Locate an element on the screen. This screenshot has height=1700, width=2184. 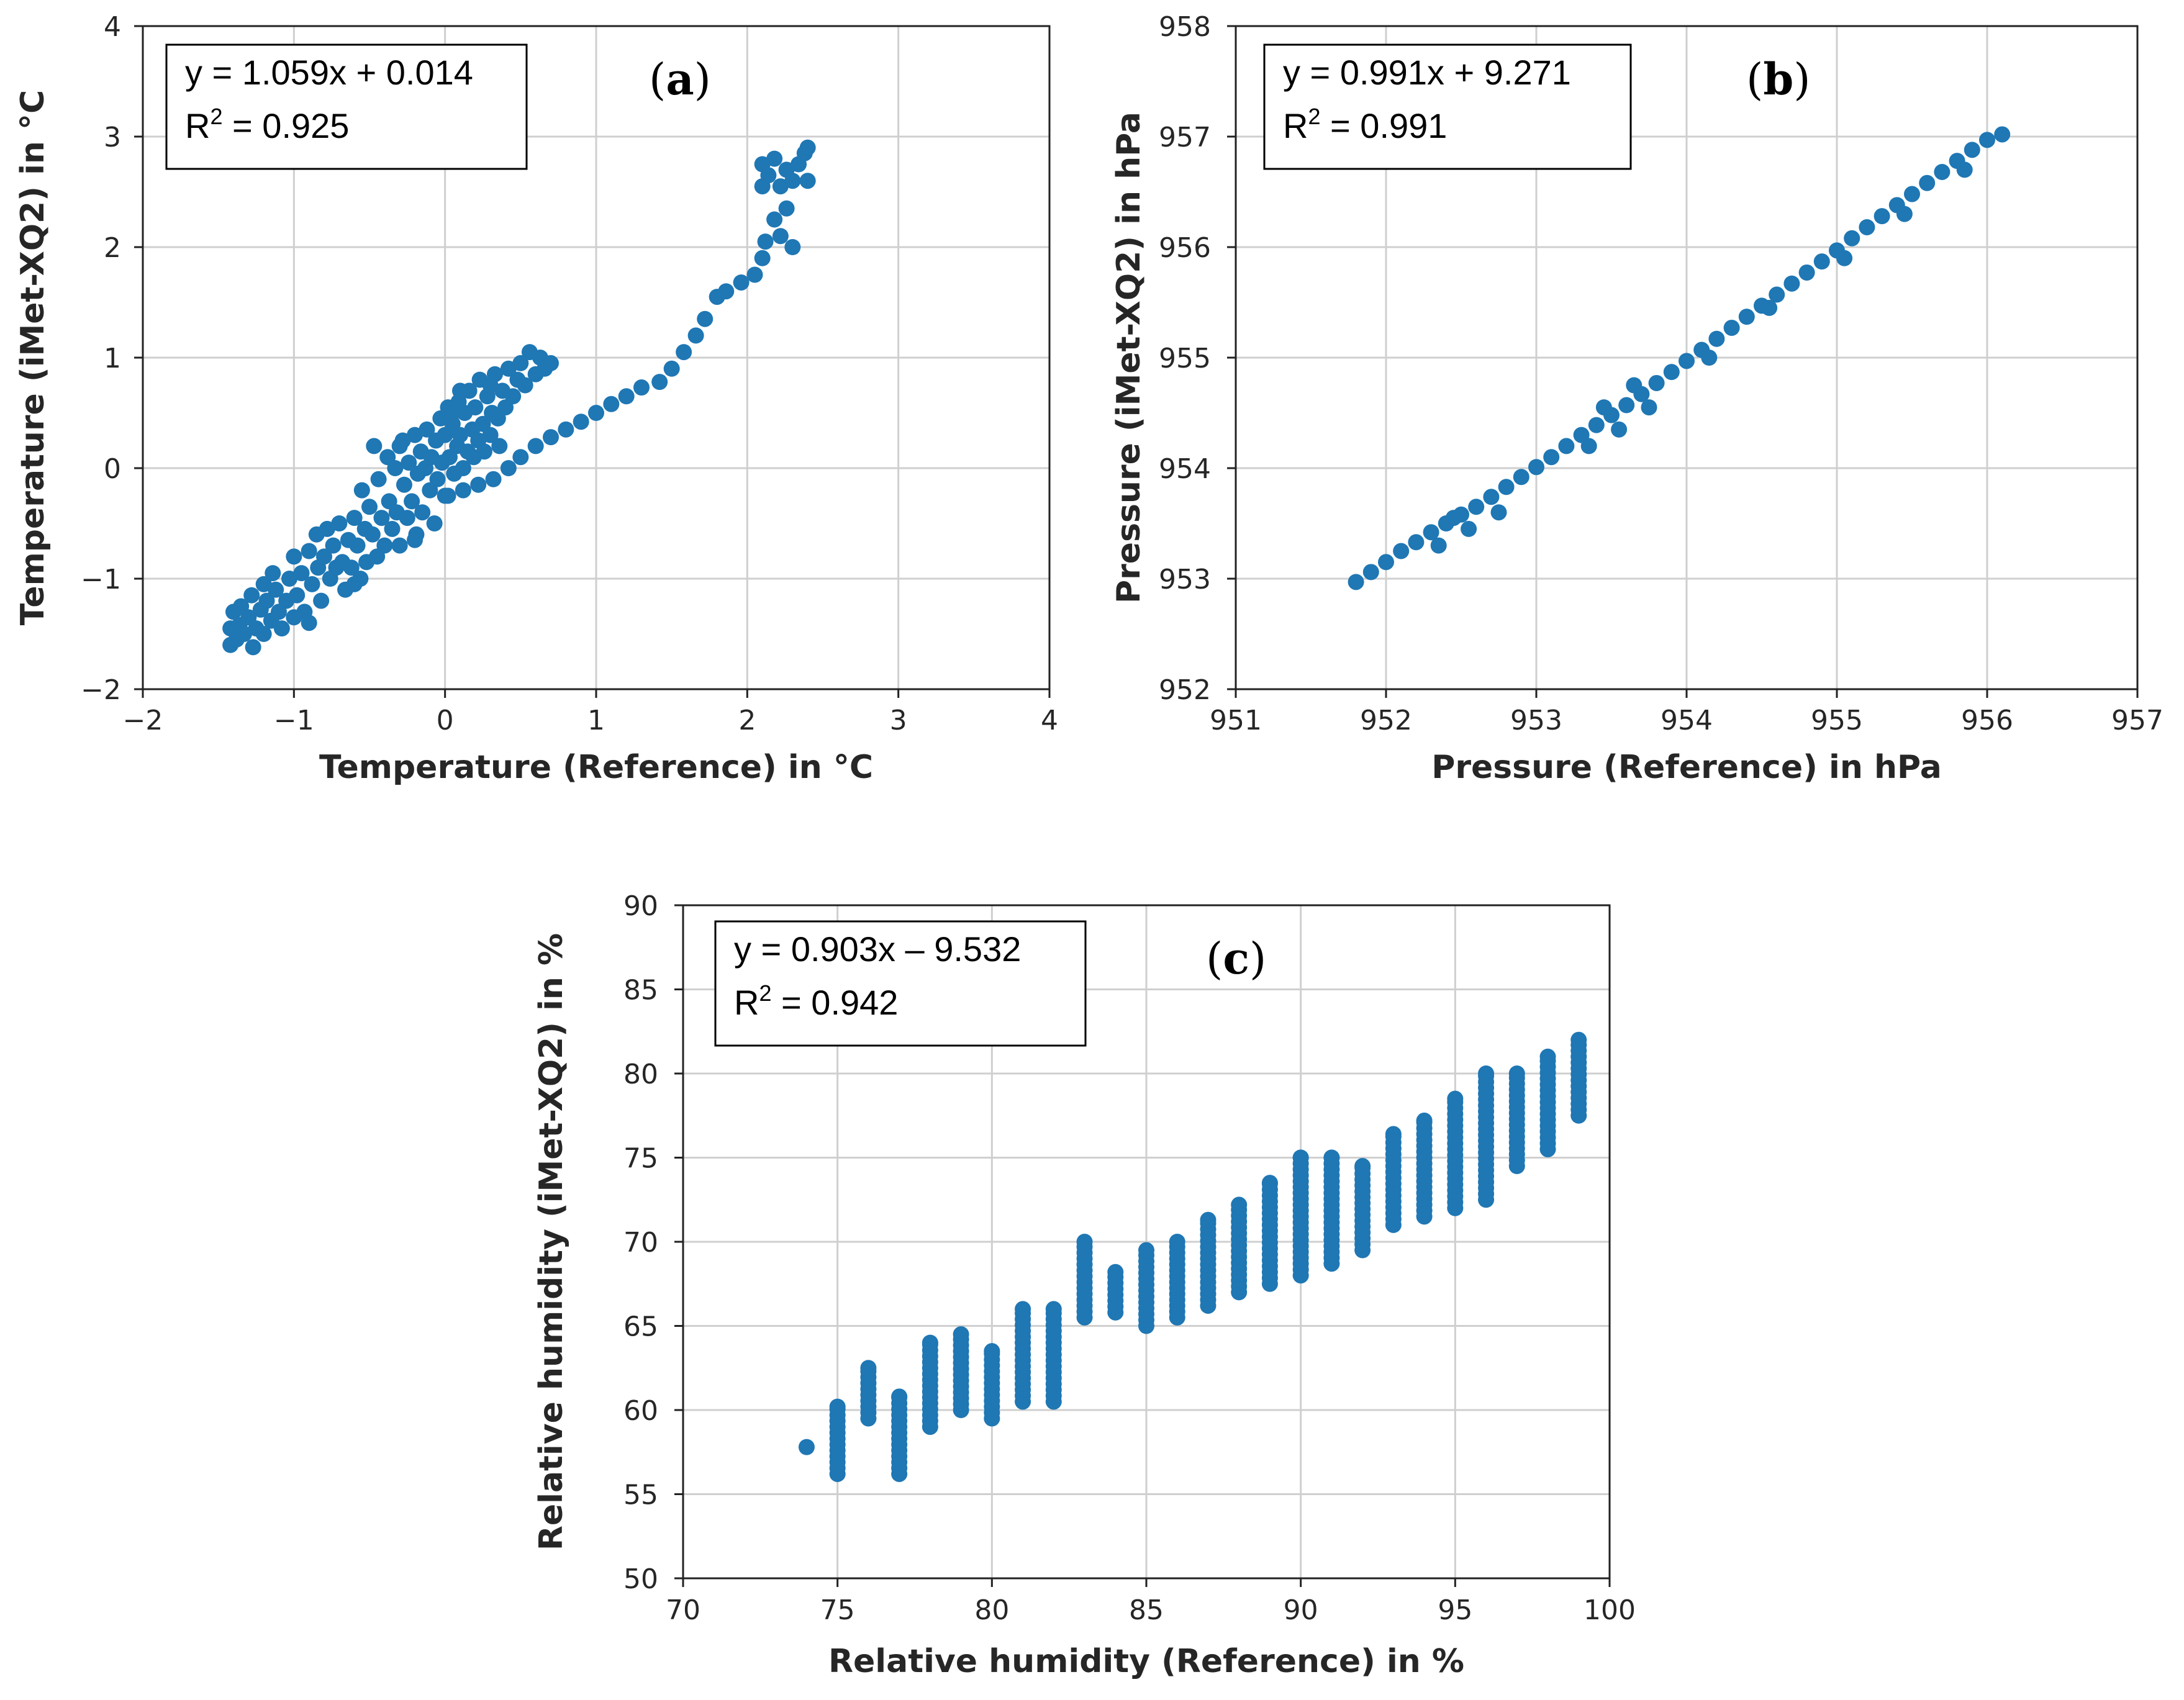
y-tick-label: 955 is located at coordinates (1185, 358).